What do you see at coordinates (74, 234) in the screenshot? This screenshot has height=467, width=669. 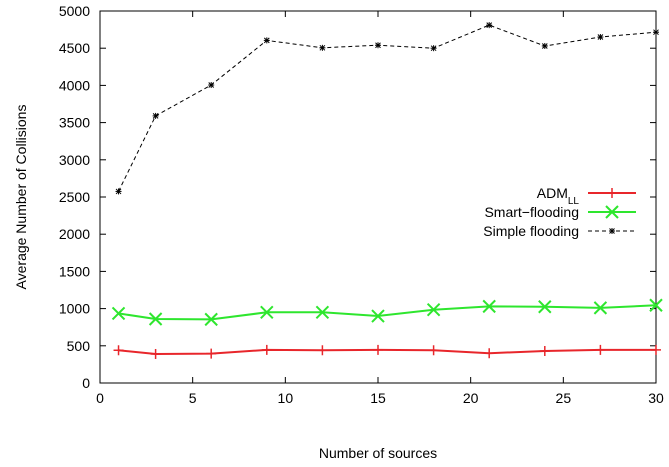 I see `y-tick-label: 2000` at bounding box center [74, 234].